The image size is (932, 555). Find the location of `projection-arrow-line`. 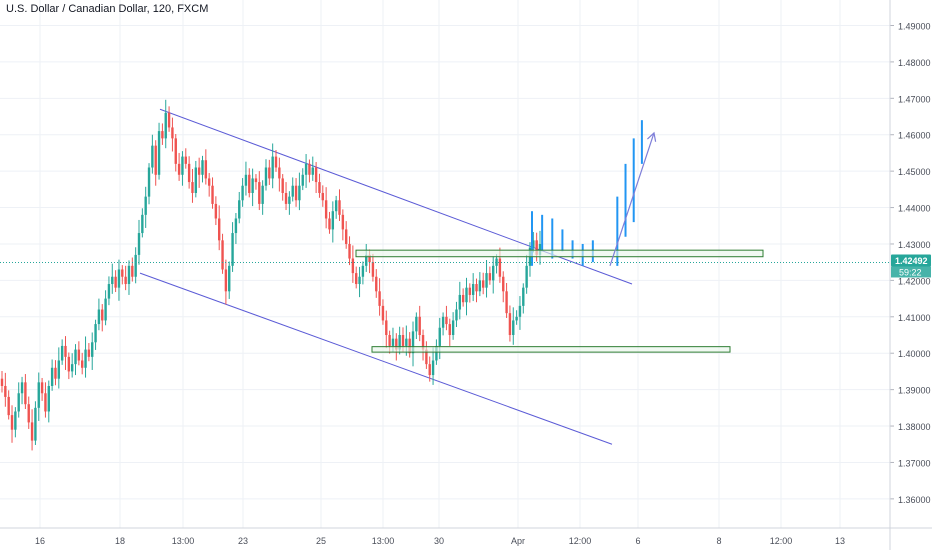

projection-arrow-line is located at coordinates (632, 199).